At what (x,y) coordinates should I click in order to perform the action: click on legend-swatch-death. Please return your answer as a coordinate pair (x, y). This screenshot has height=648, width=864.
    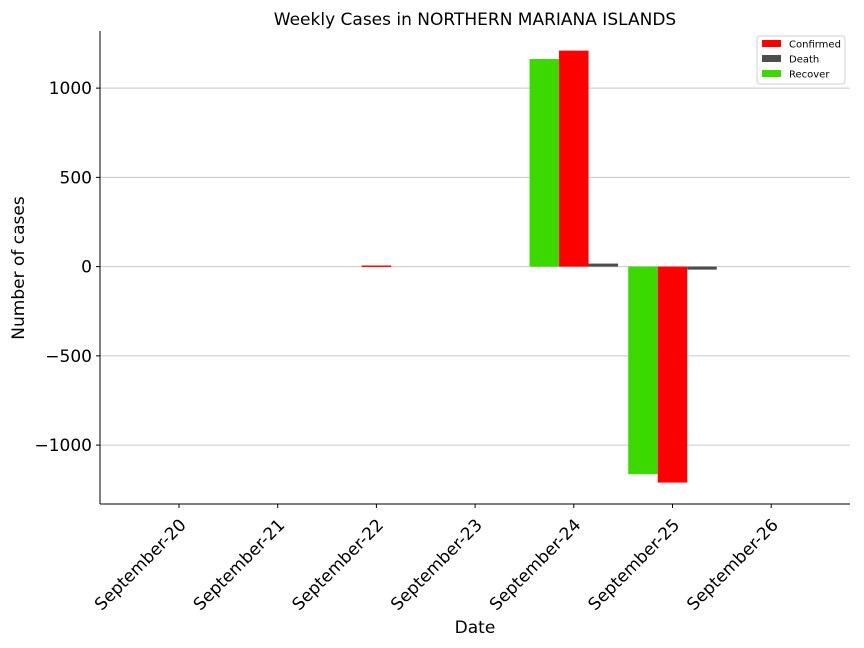
    Looking at the image, I should click on (771, 58).